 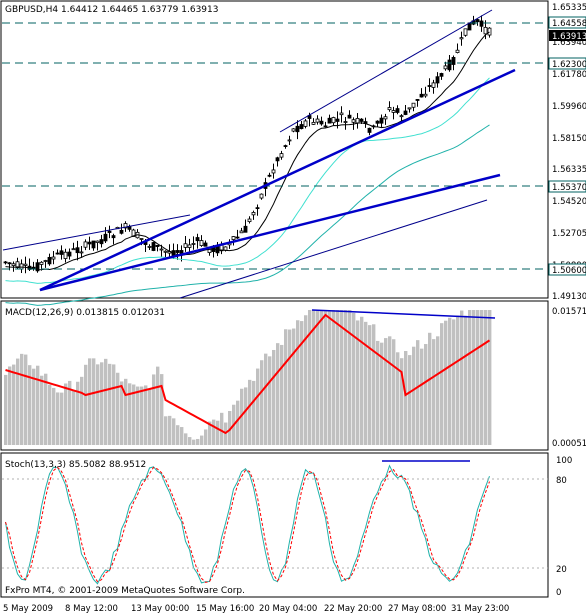 What do you see at coordinates (403, 314) in the screenshot?
I see `macd-divergence-line` at bounding box center [403, 314].